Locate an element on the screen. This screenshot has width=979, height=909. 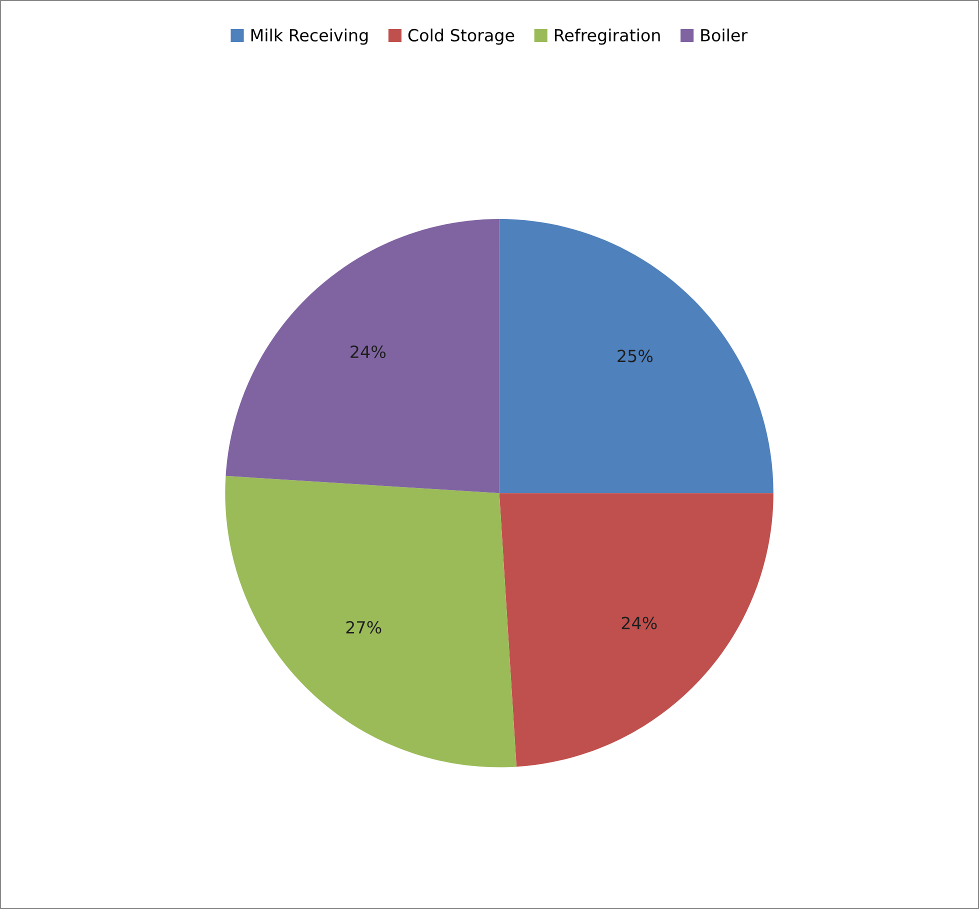
data-label: 25% is located at coordinates (635, 356).